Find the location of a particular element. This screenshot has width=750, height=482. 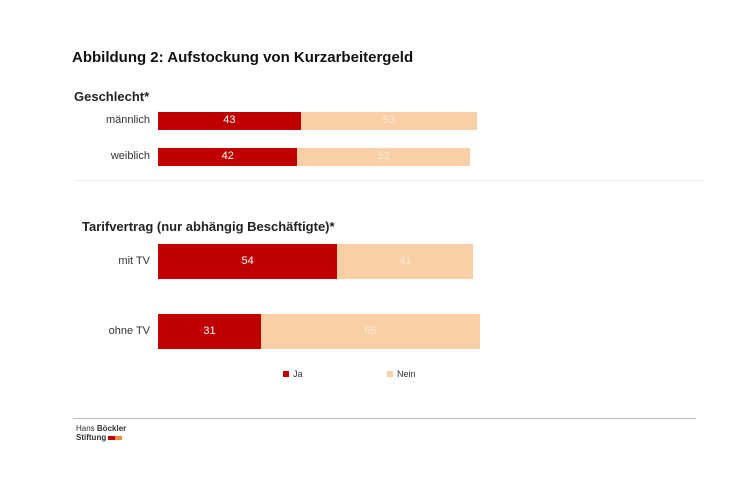

logo-mark-icon is located at coordinates (115, 437).